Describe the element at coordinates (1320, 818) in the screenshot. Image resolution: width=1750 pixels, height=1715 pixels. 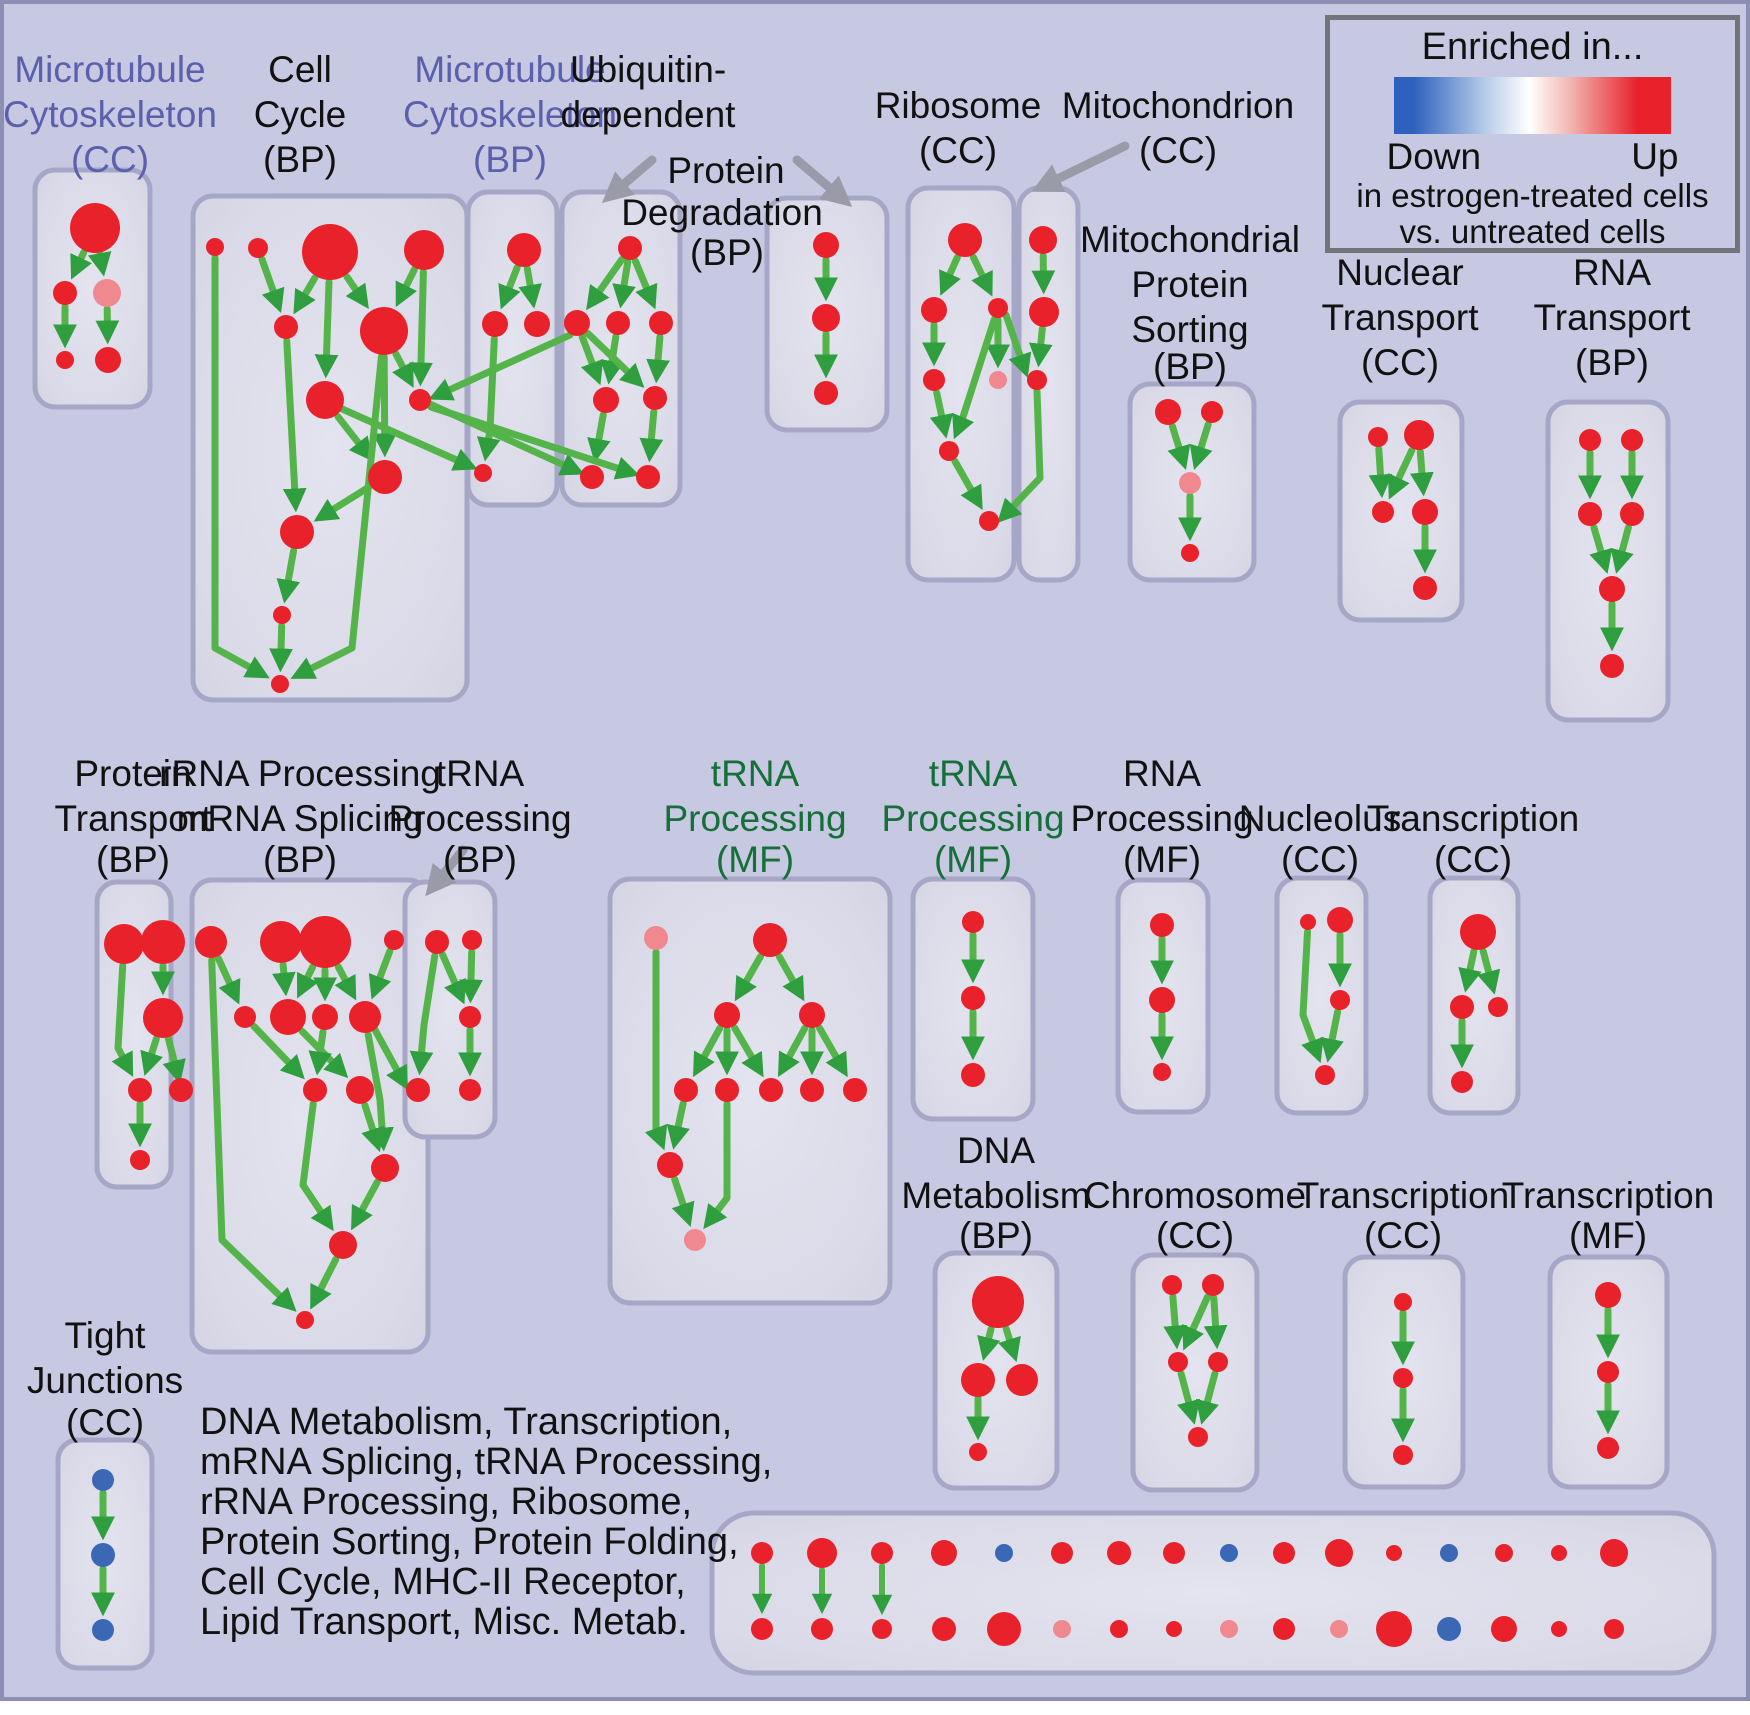
I see `cluster-label: Nucleolus` at that location.